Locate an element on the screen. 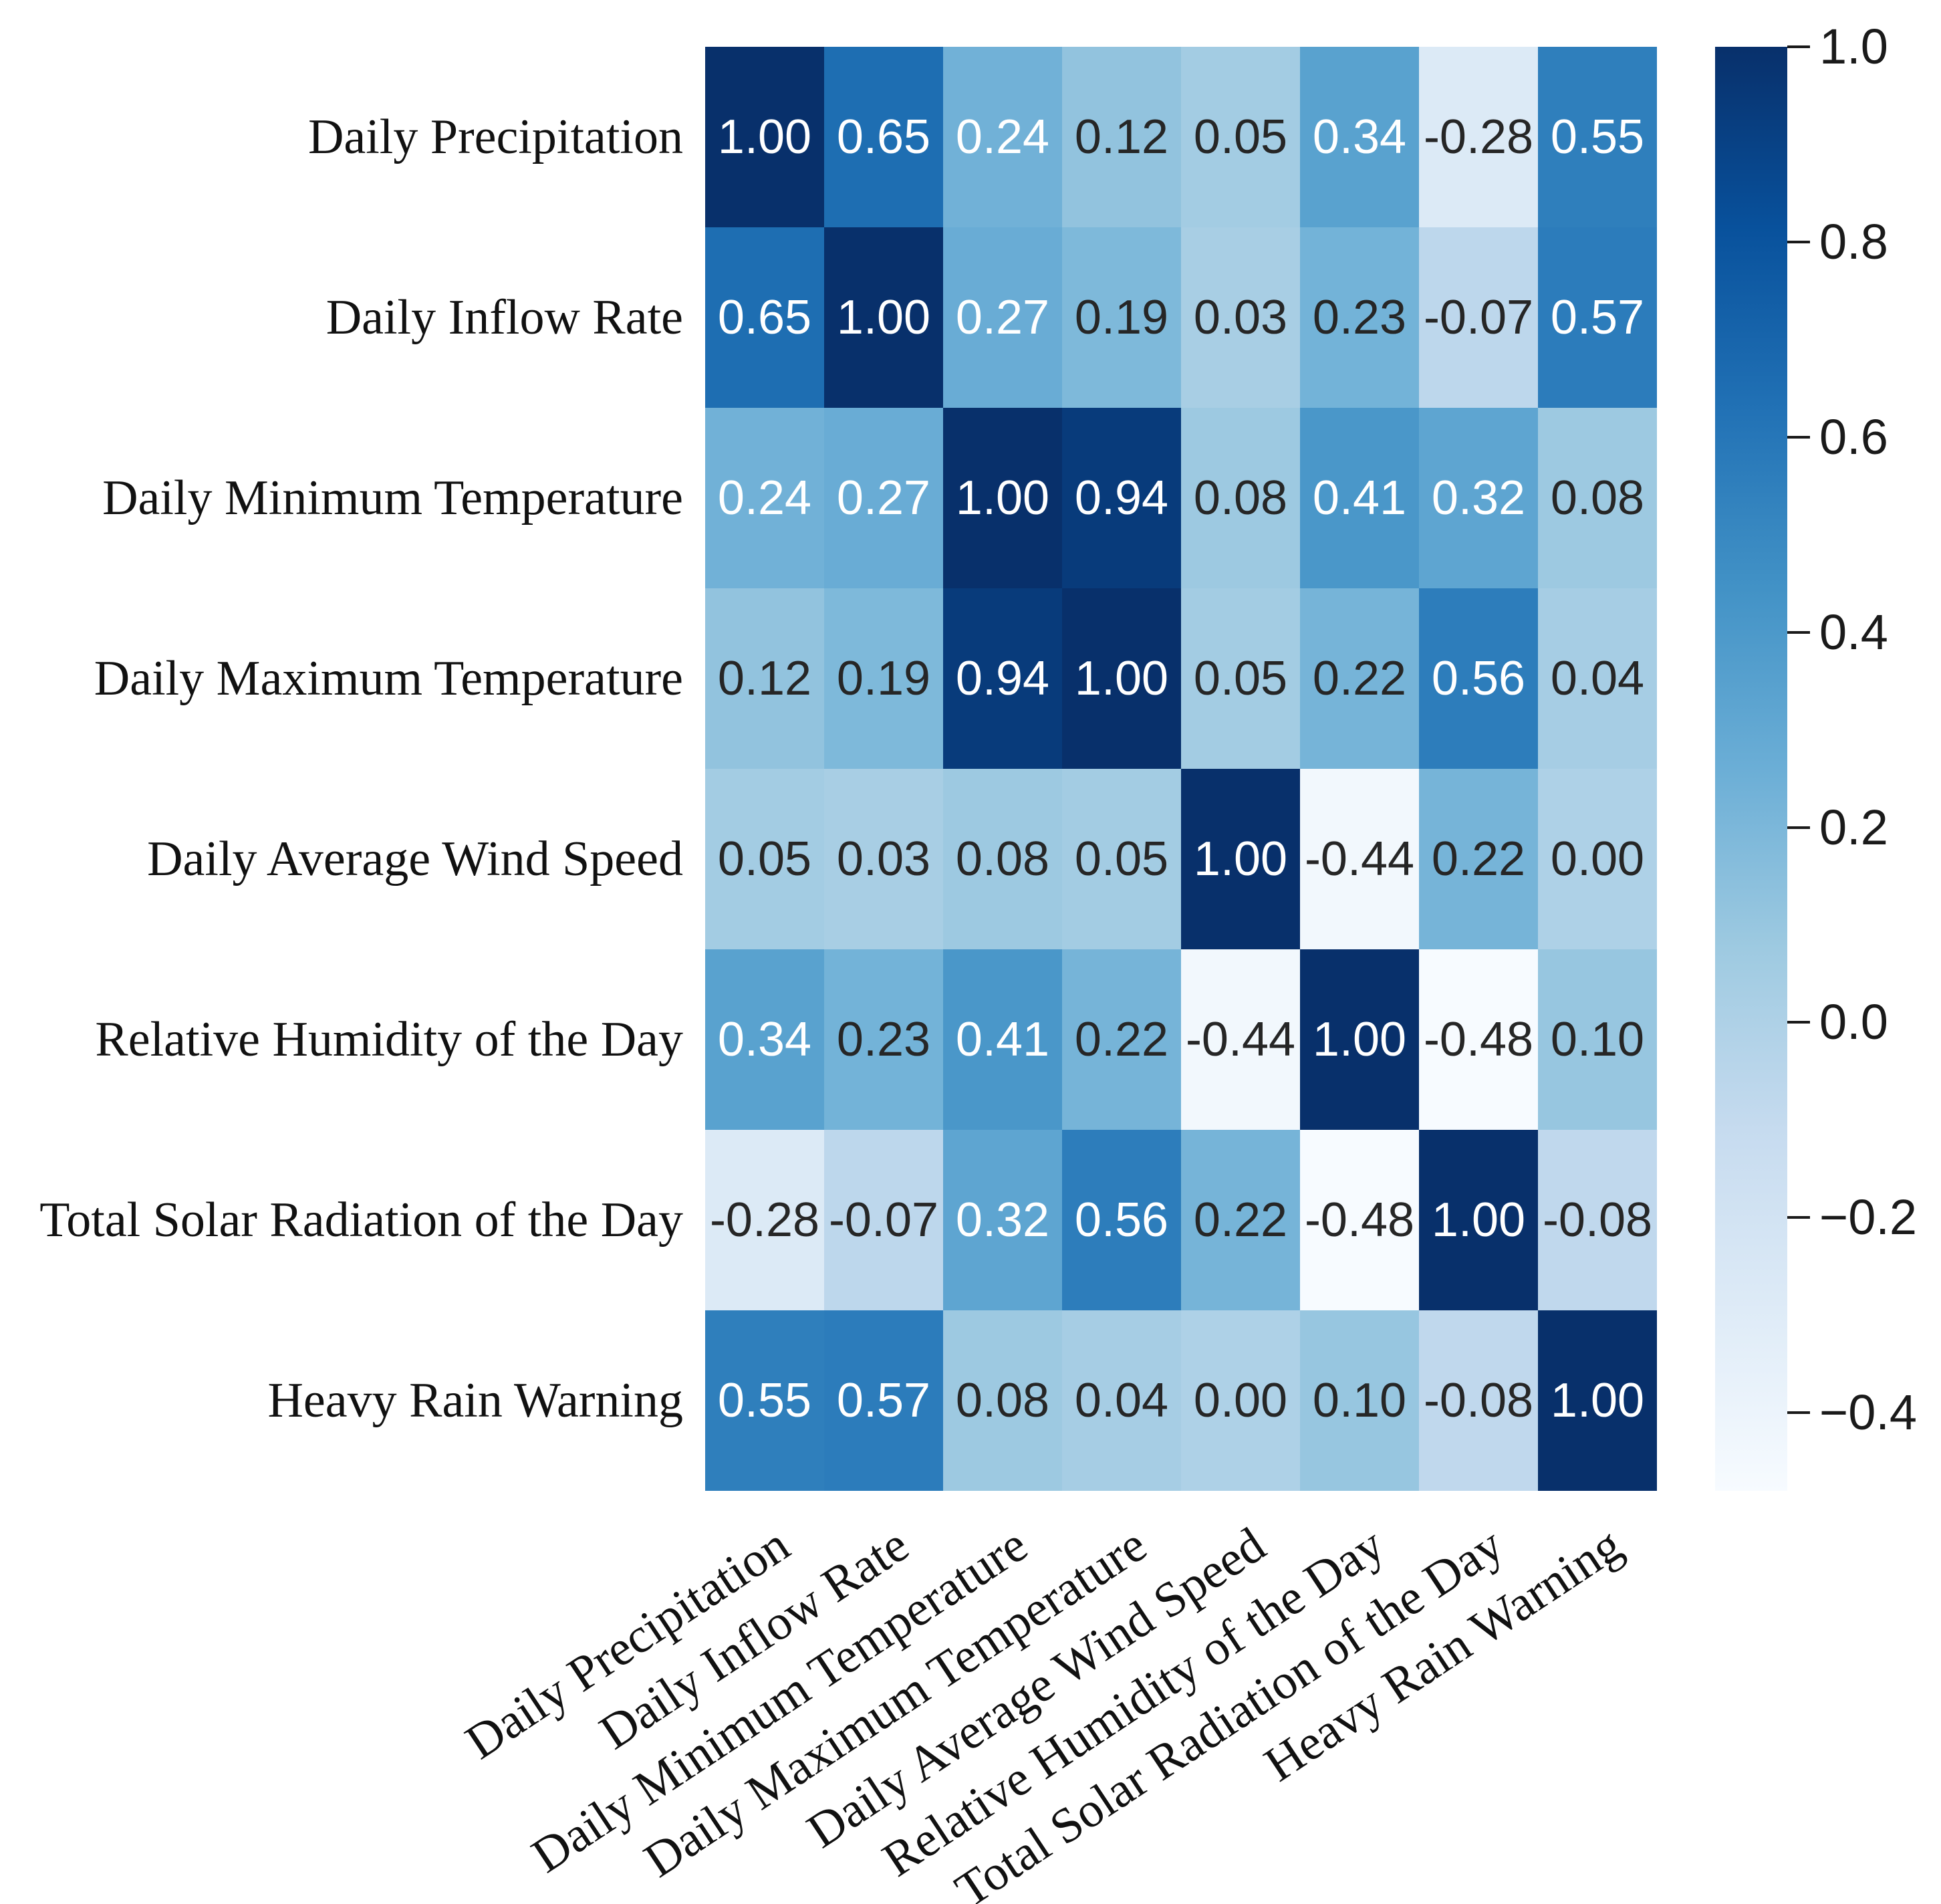 This screenshot has height=1904, width=1941. y-axis-label: Daily Maximum Temperature is located at coordinates (388, 678).